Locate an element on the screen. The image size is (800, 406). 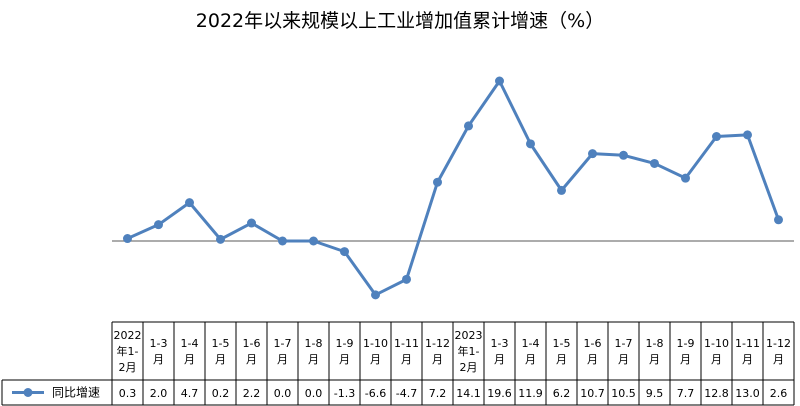
value-label: 0.3 is located at coordinates (128, 393).